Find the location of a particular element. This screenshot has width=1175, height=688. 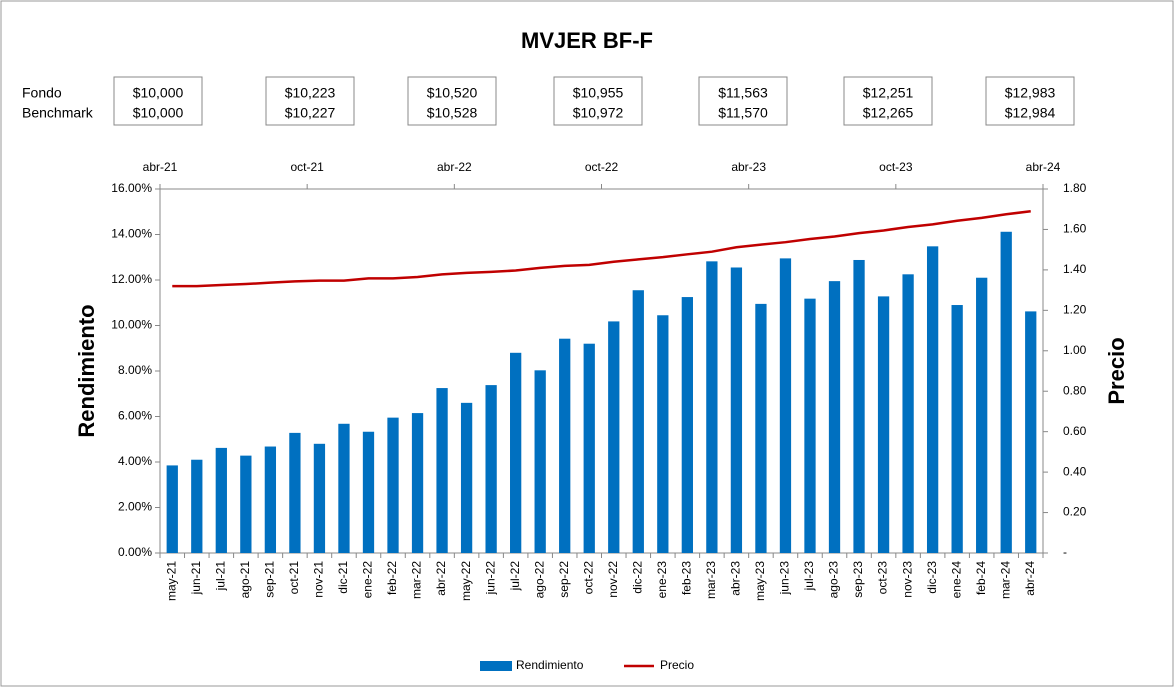

y-tick-label: 8.00% is located at coordinates (135, 370).